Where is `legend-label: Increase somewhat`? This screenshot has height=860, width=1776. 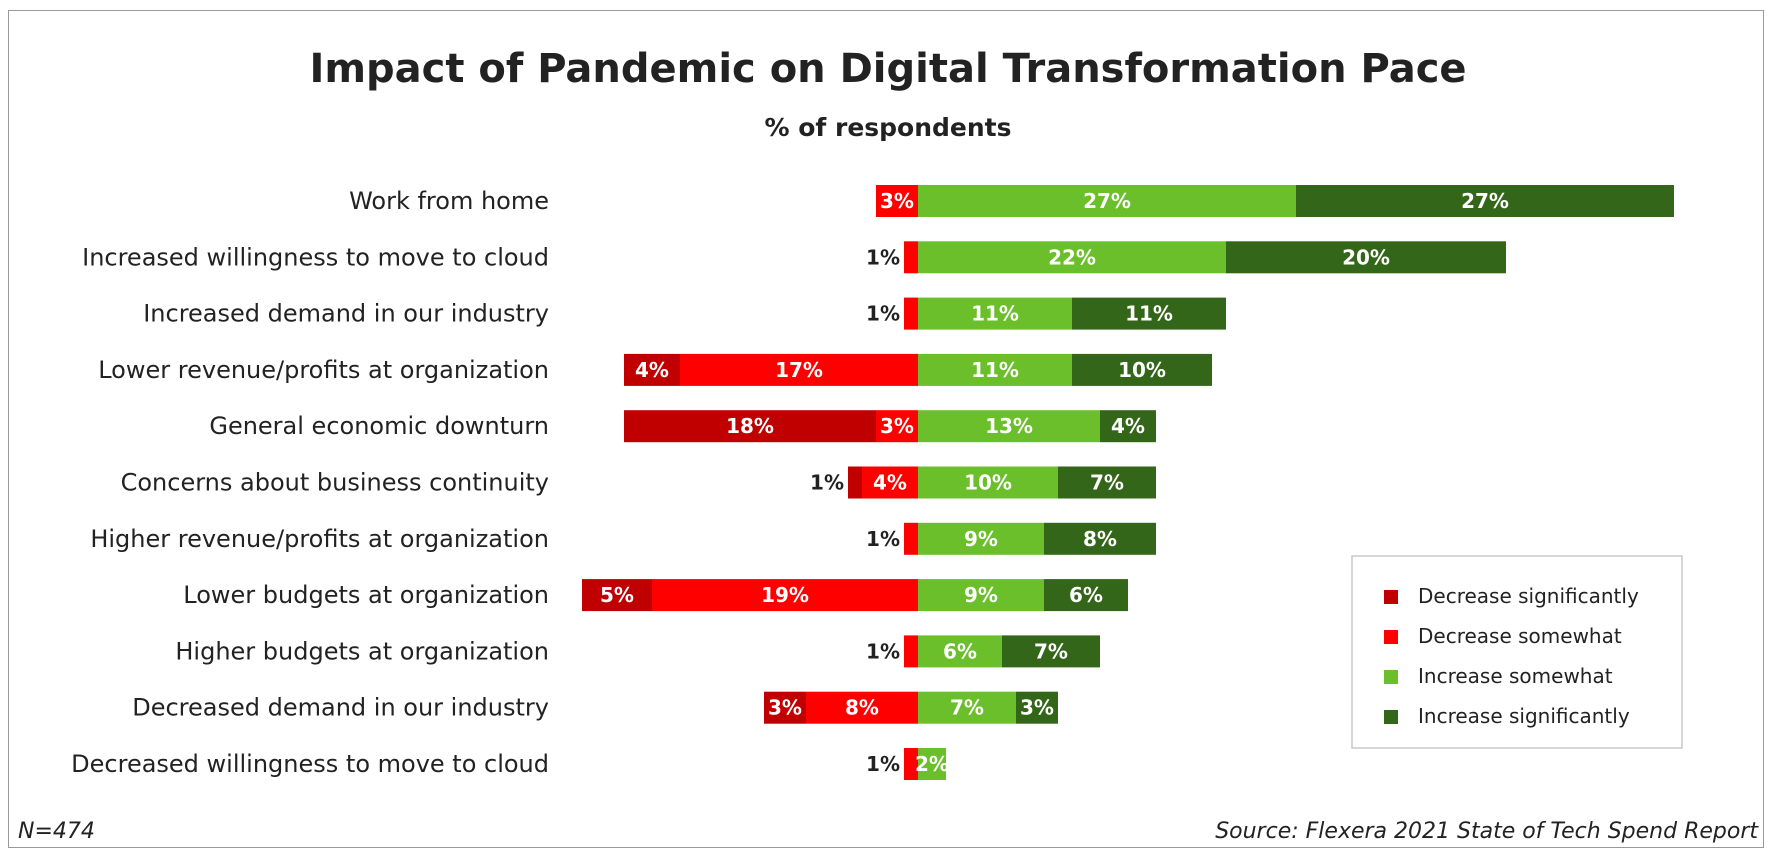 legend-label: Increase somewhat is located at coordinates (1515, 676).